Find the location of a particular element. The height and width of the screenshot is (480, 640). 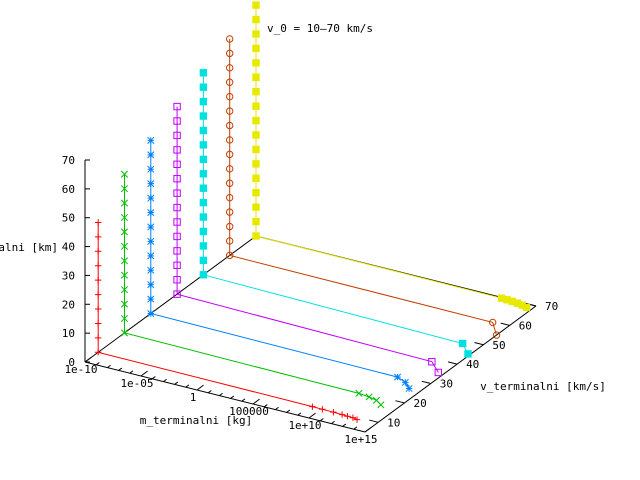

y-tick-label: 40 is located at coordinates (472, 364).